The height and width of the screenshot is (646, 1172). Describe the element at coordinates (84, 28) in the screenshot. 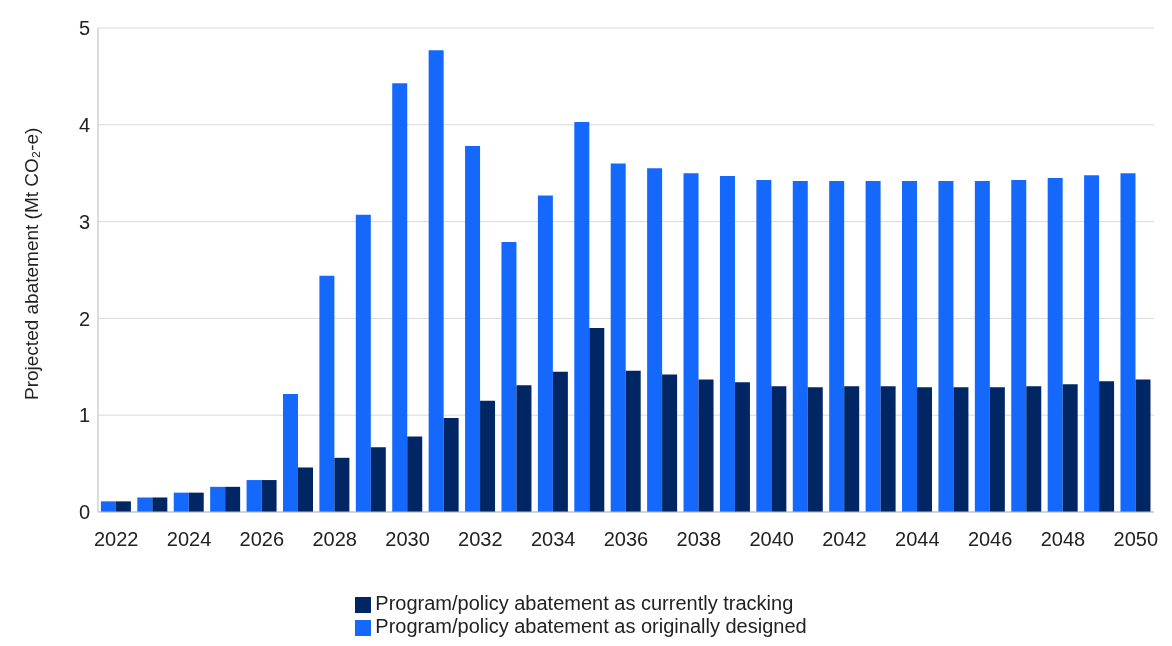

I see `y-tick-label: 5` at that location.